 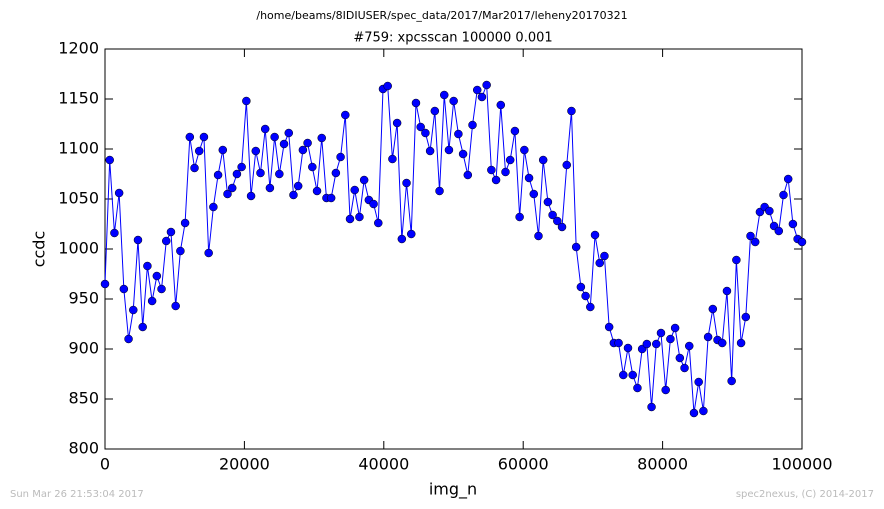 I want to click on x-tick-label: 40000, so click(x=383, y=464).